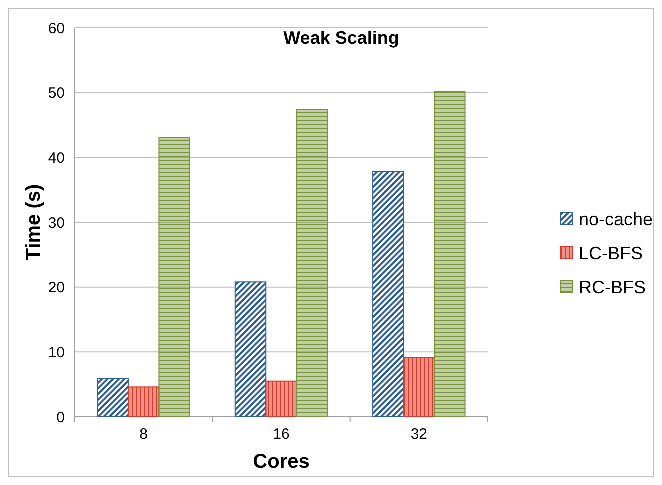 The height and width of the screenshot is (485, 662). What do you see at coordinates (144, 434) in the screenshot?
I see `x-tick-label: 8` at bounding box center [144, 434].